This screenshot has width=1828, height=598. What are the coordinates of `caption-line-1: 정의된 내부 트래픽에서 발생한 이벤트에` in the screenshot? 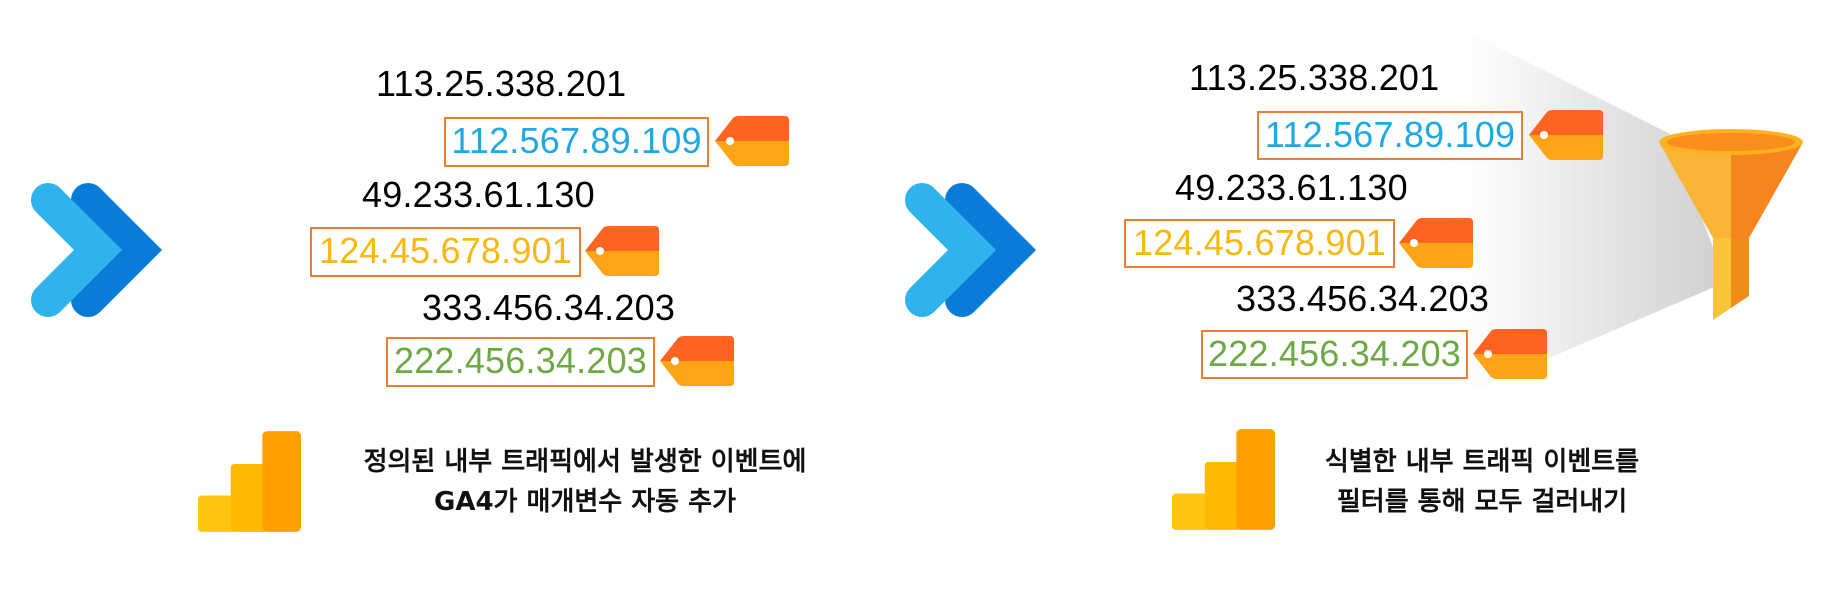 It's located at (585, 462).